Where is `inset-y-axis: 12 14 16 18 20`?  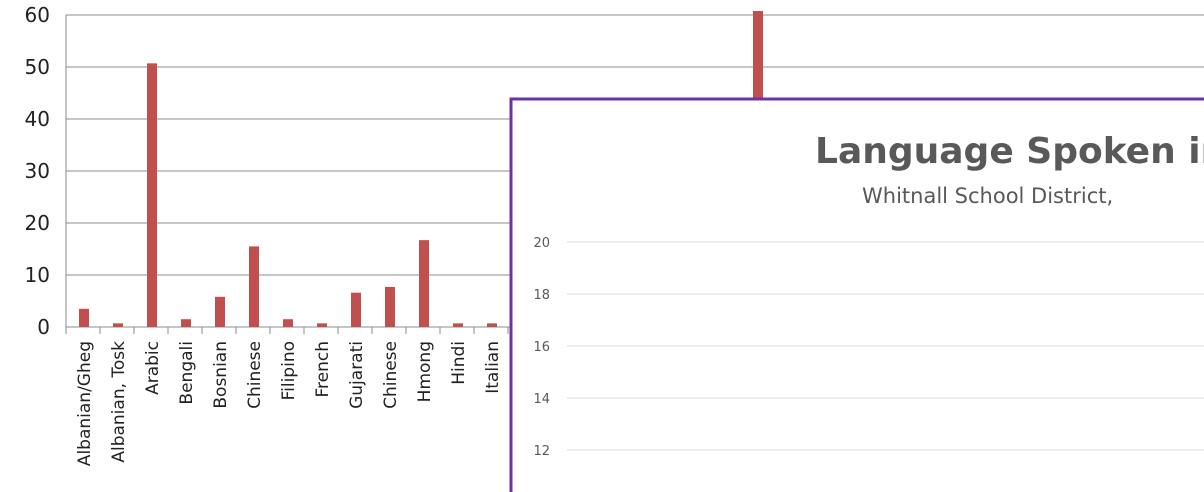 inset-y-axis: 12 14 16 18 20 is located at coordinates (541, 347).